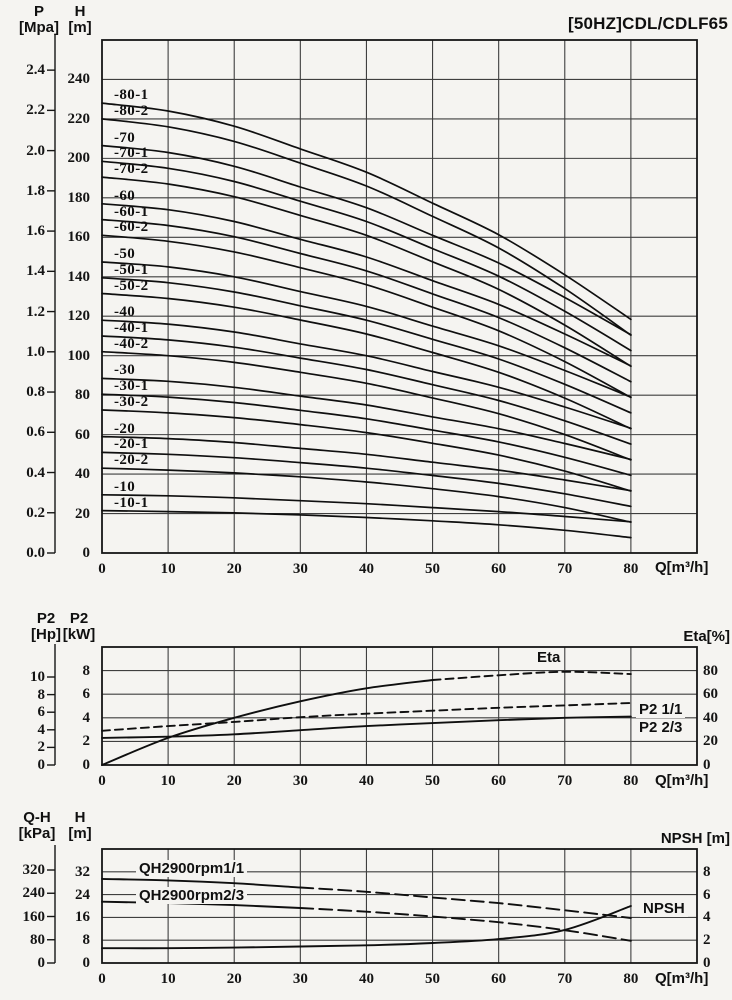 This screenshot has width=732, height=1000. Describe the element at coordinates (35, 231) in the screenshot. I see `ruler-tick-label: 1.6` at that location.